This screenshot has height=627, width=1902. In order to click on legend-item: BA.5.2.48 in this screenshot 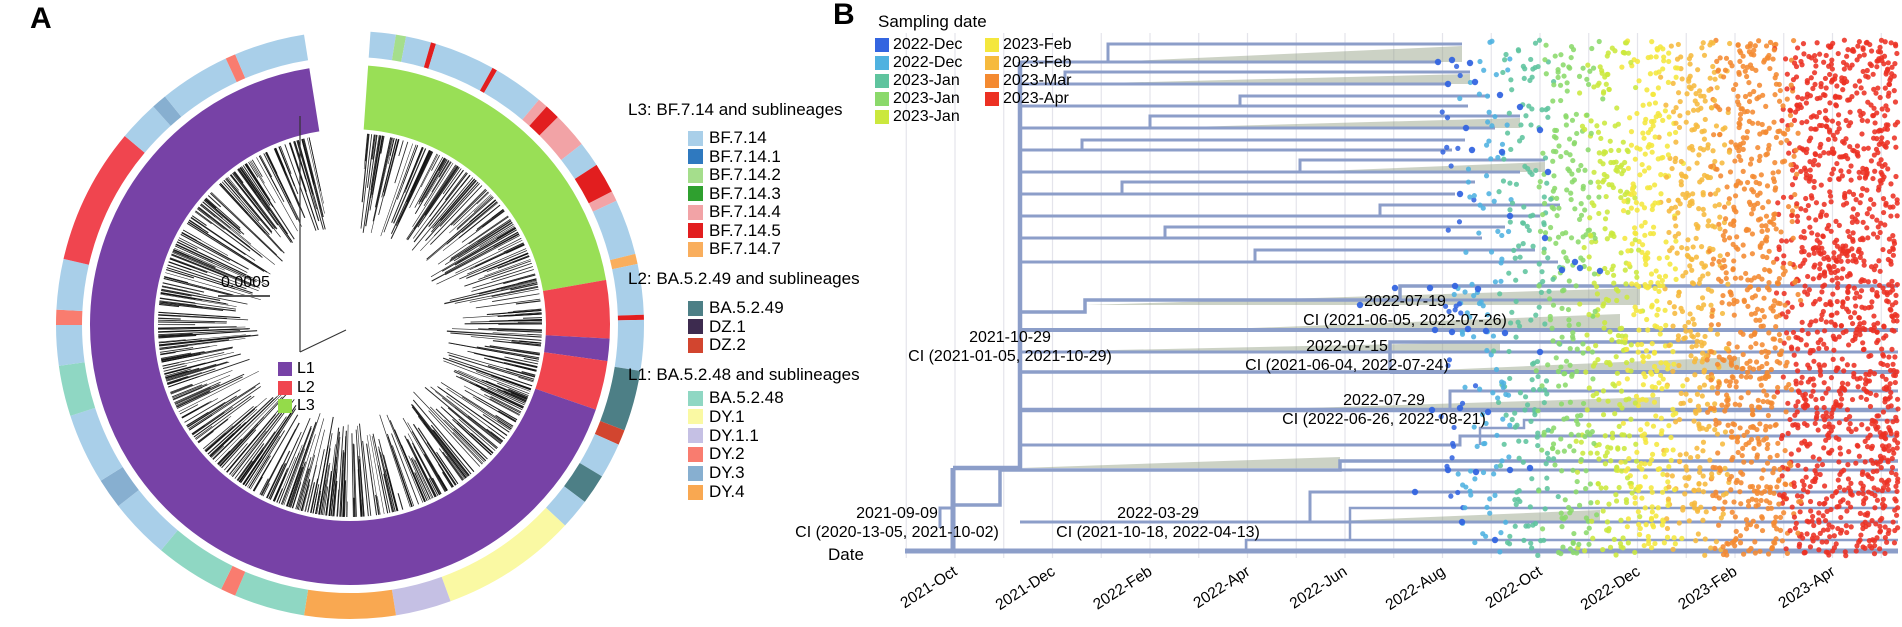, I will do `click(736, 398)`.